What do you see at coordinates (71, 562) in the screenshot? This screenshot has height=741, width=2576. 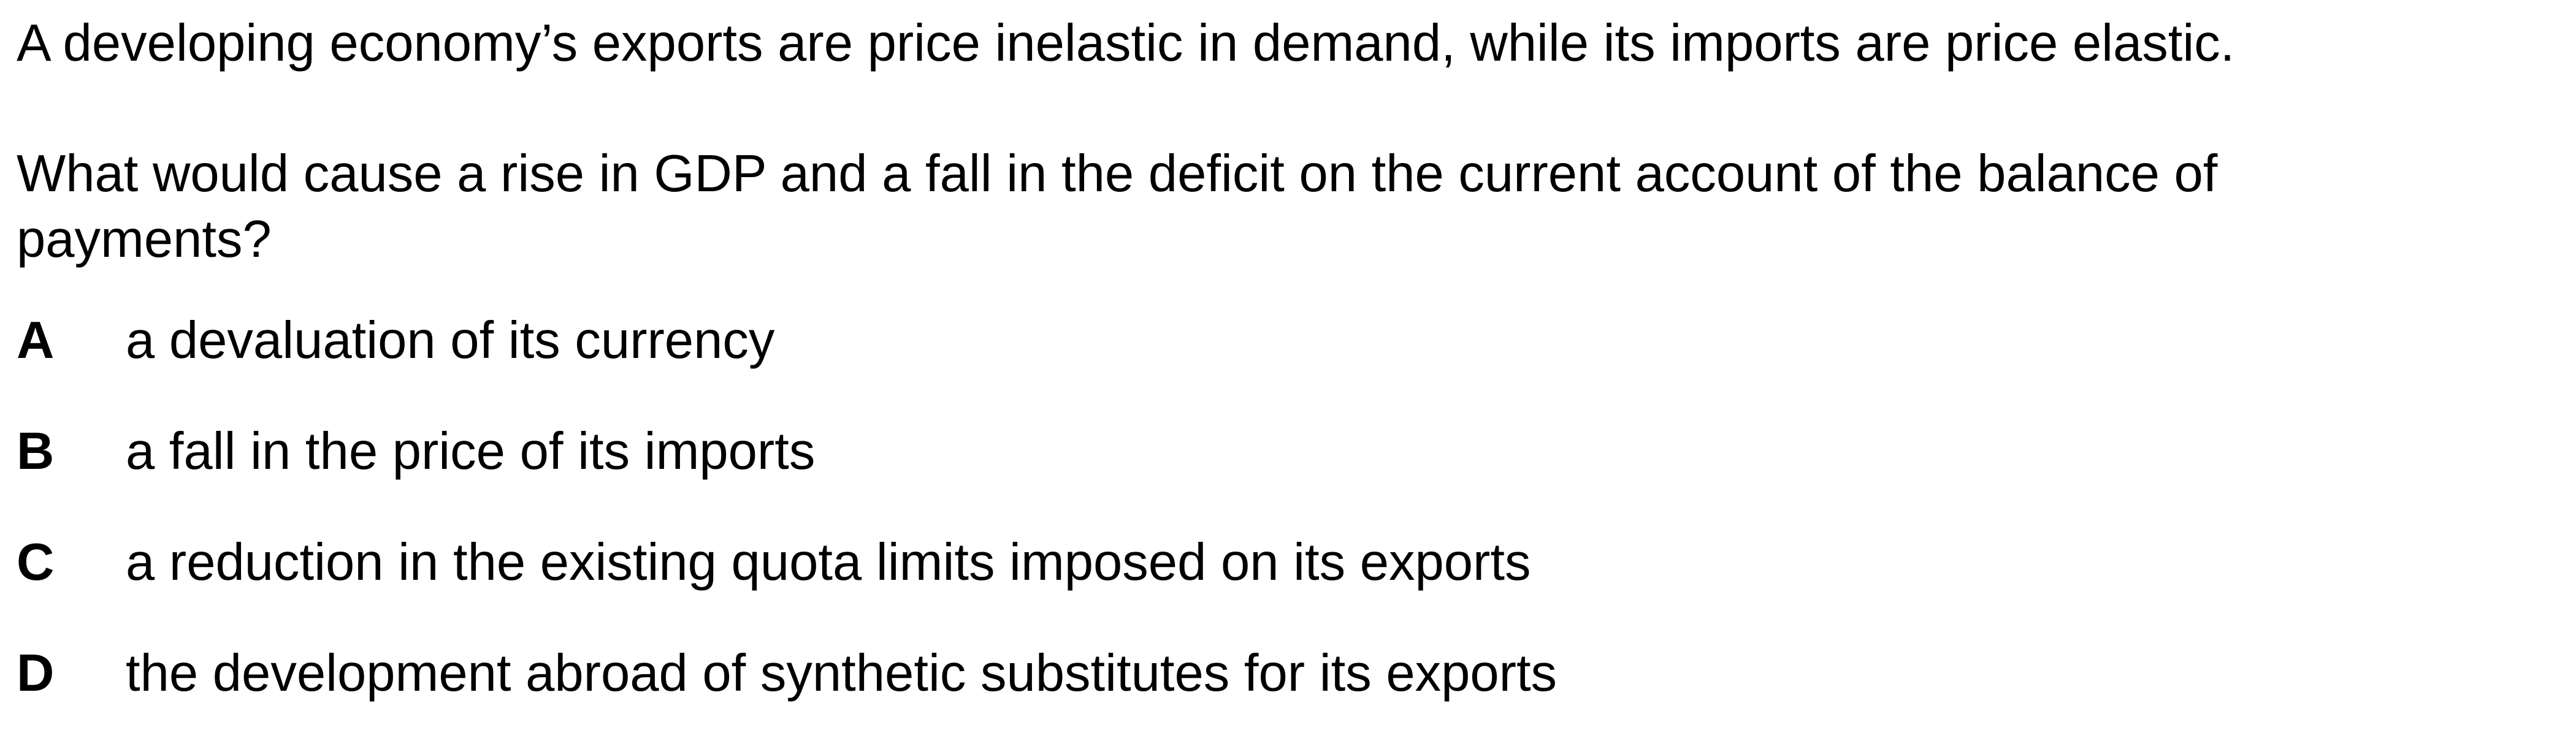 I see `option-c-letter: C` at bounding box center [71, 562].